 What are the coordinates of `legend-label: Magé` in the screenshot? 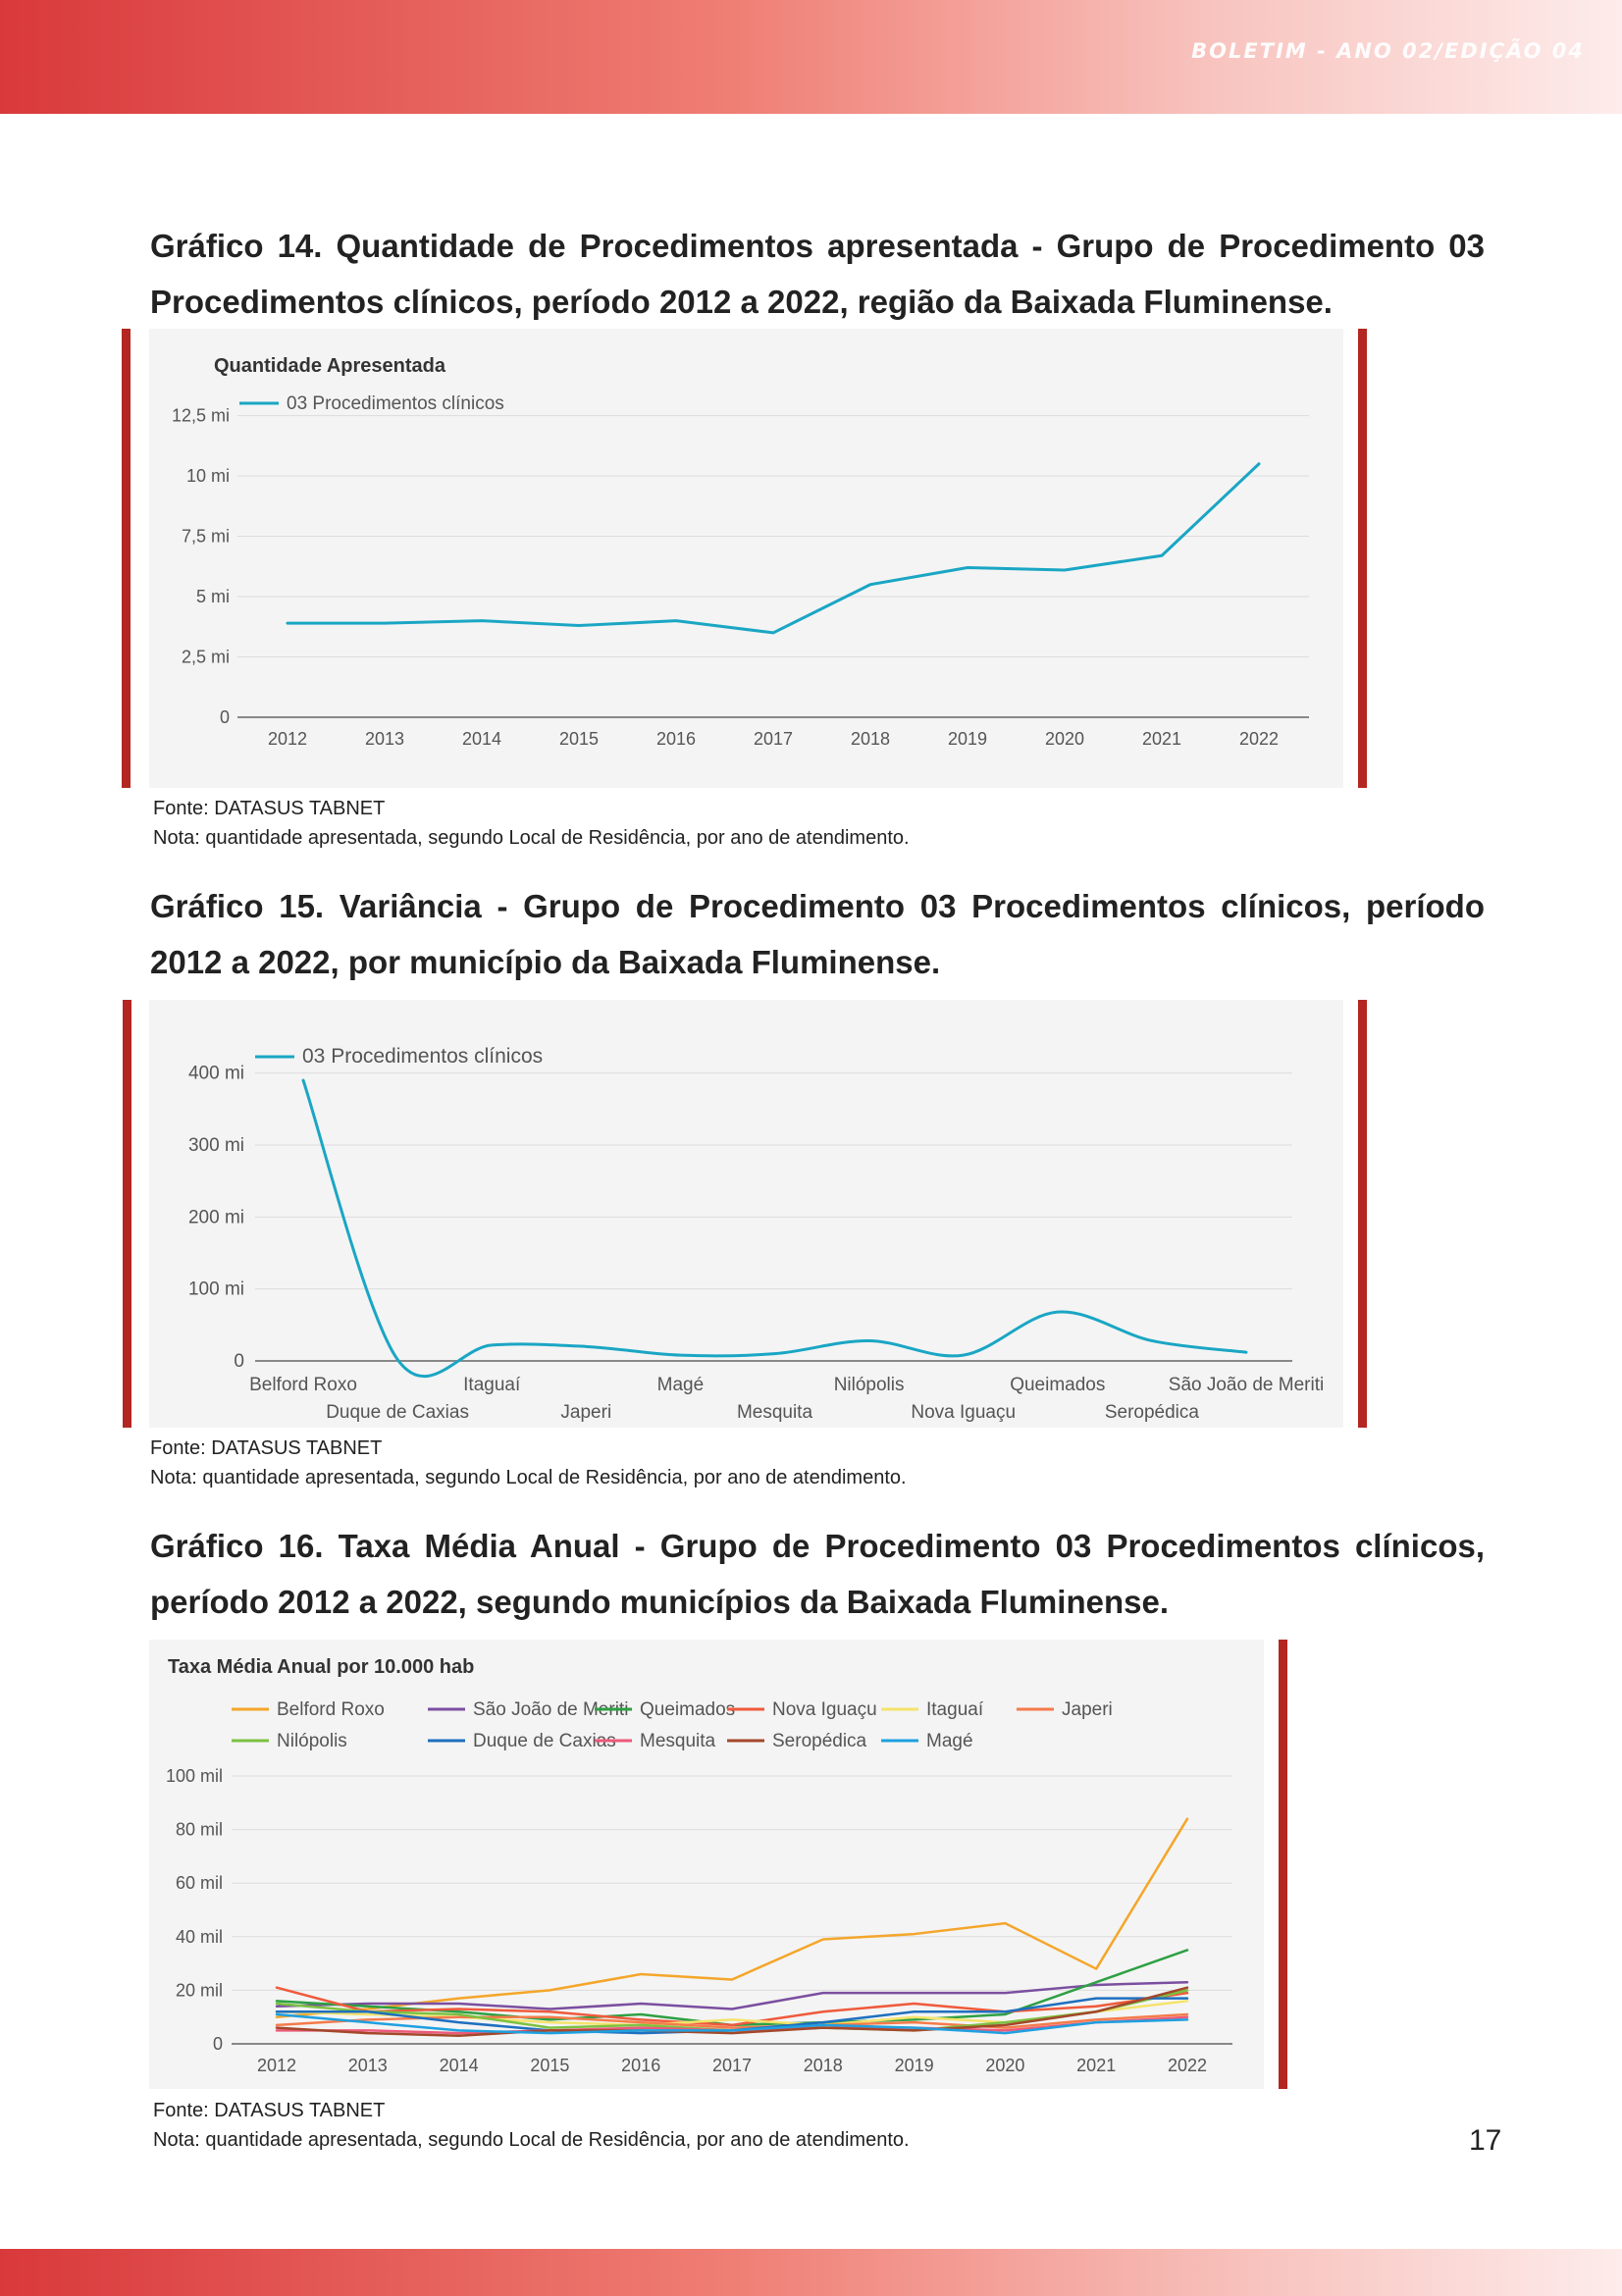 It's located at (949, 1741).